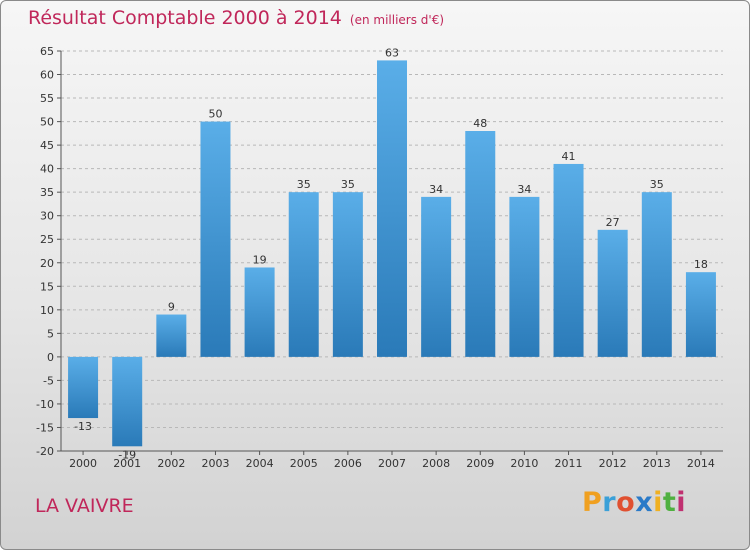  What do you see at coordinates (215, 239) in the screenshot?
I see `bar-2003` at bounding box center [215, 239].